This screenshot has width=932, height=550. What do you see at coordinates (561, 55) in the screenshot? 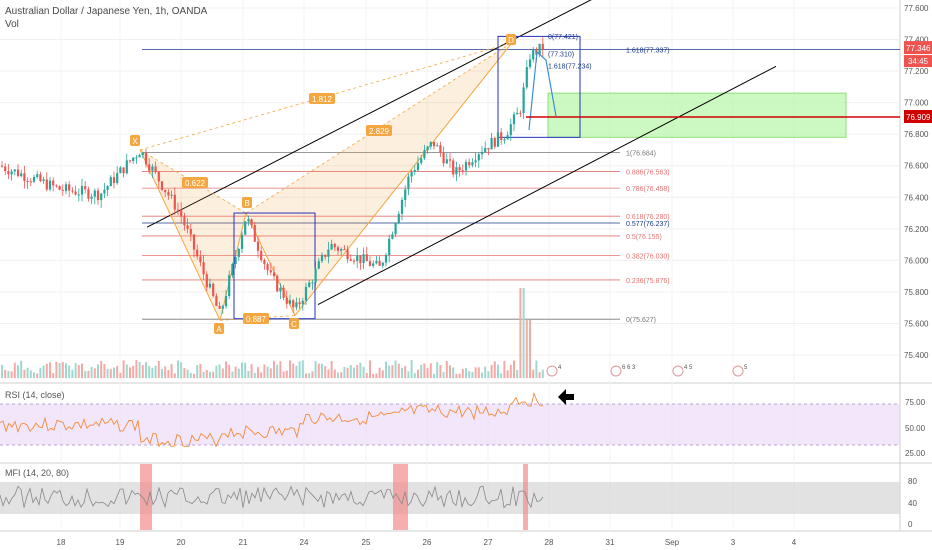
I see `d-zone-label: (77.310)` at bounding box center [561, 55].